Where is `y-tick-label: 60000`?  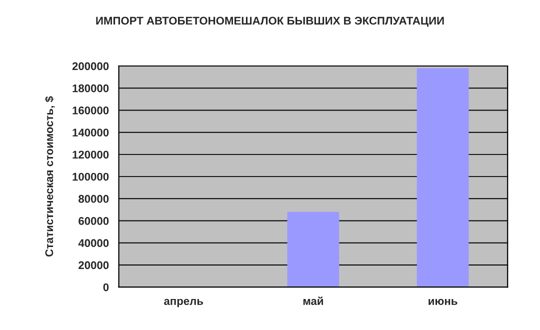
y-tick-label: 60000 is located at coordinates (93, 221).